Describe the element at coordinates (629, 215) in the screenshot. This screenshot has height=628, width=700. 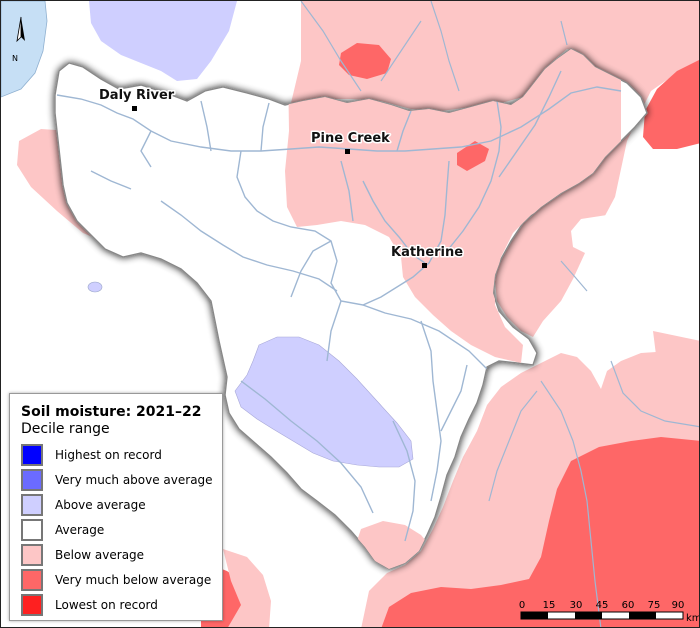
I see `average-spot-east` at that location.